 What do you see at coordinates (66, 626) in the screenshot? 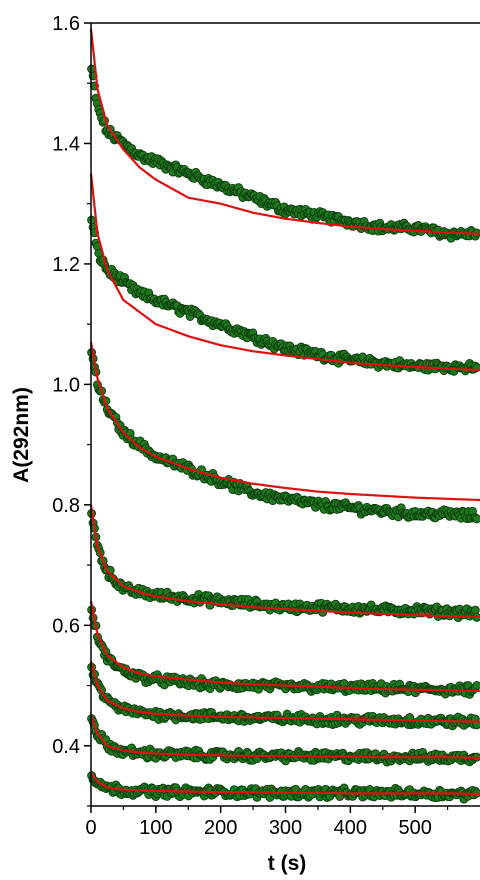
I see `y-tick-label: 0.6` at bounding box center [66, 626].